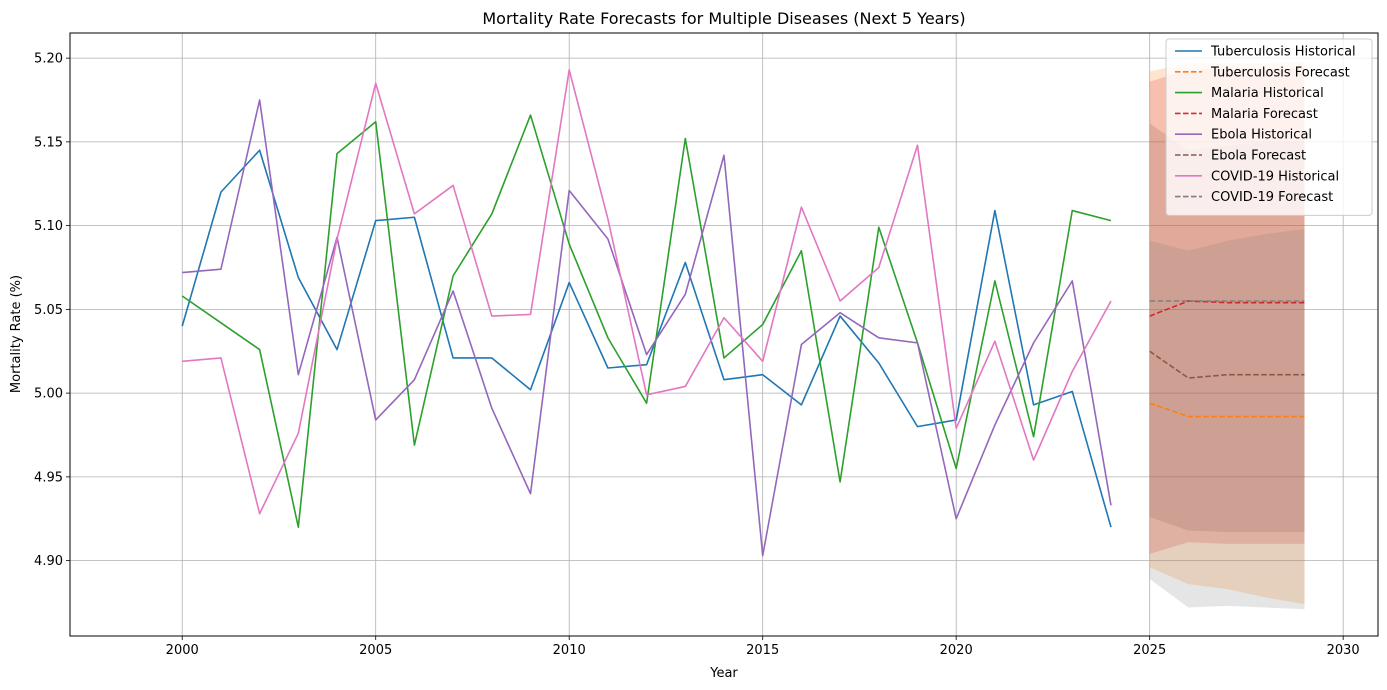 This screenshot has height=690, width=1387. I want to click on y-tick-label: 4.95, so click(48, 477).